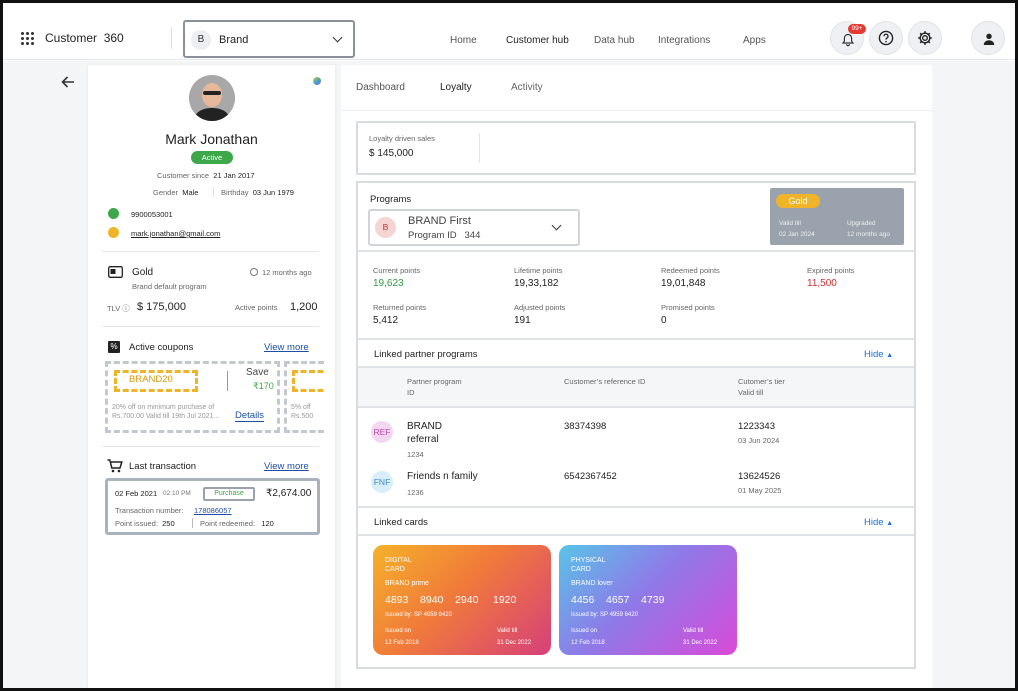  What do you see at coordinates (988, 38) in the screenshot?
I see `profile-button` at bounding box center [988, 38].